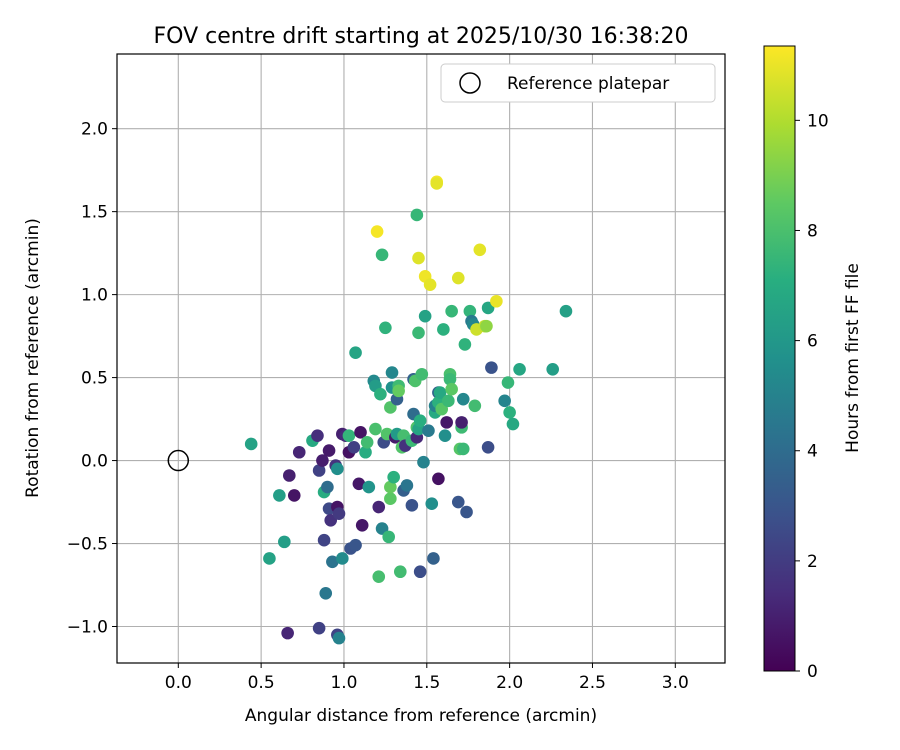 The height and width of the screenshot is (750, 900). Describe the element at coordinates (812, 562) in the screenshot. I see `colorbar-tick-label: 2` at that location.